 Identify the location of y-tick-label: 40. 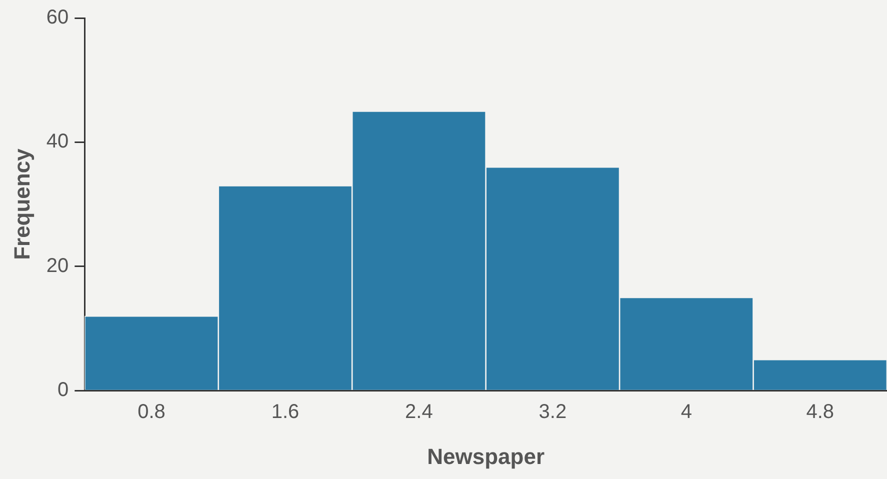
(57, 141).